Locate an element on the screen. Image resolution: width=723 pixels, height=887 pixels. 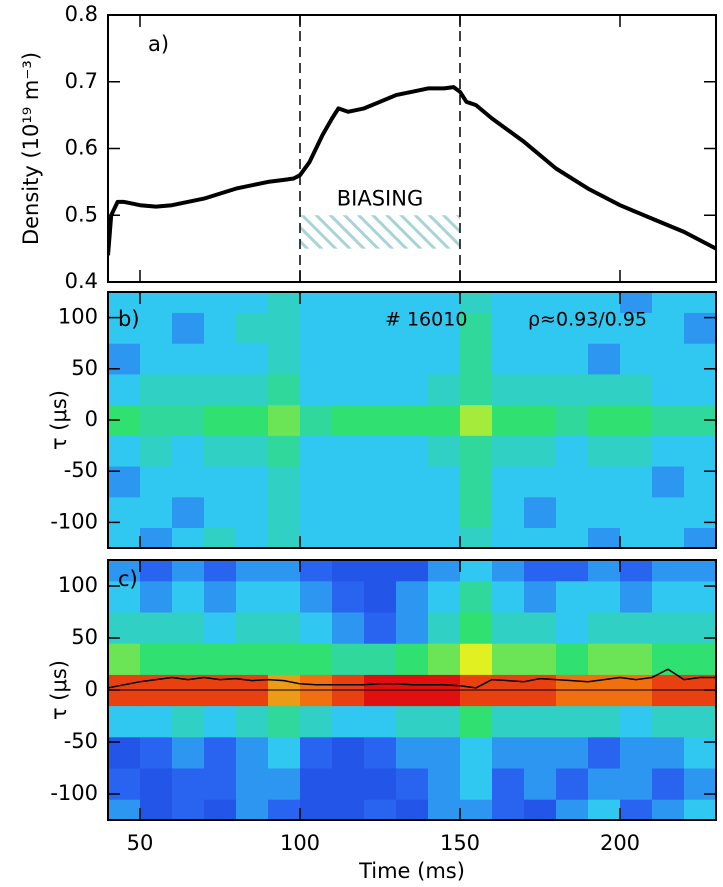
y-axis-label: τ (μs) is located at coordinates (59, 690).